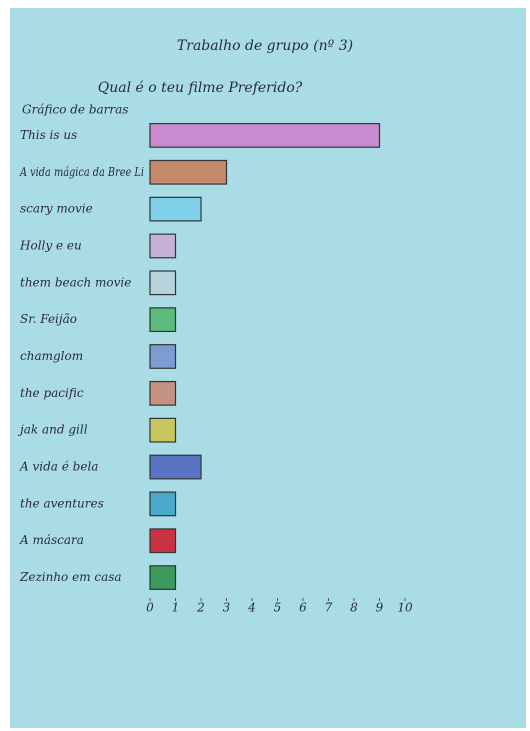 The image size is (530, 731). What do you see at coordinates (354, 608) in the screenshot?
I see `x-tick-label: 8` at bounding box center [354, 608].